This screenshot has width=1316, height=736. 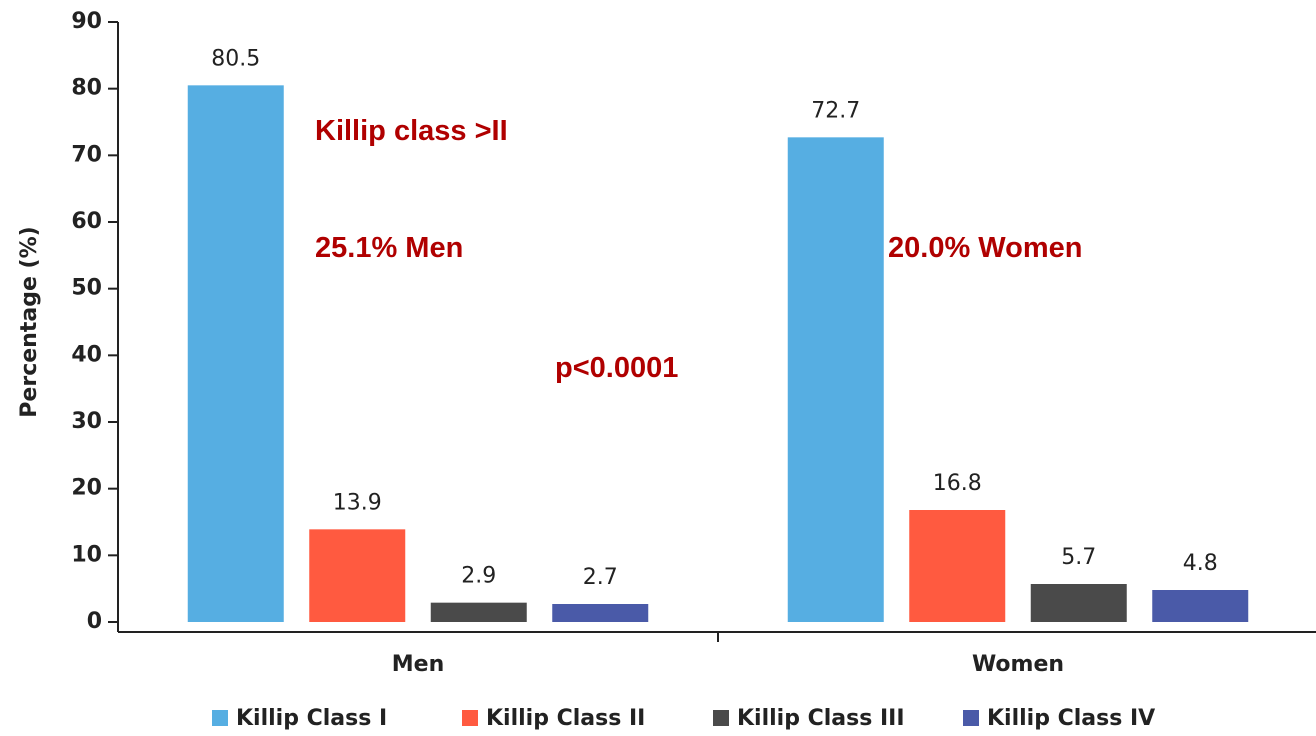 What do you see at coordinates (29, 321) in the screenshot?
I see `y-axis-label: Percentage (%)` at bounding box center [29, 321].